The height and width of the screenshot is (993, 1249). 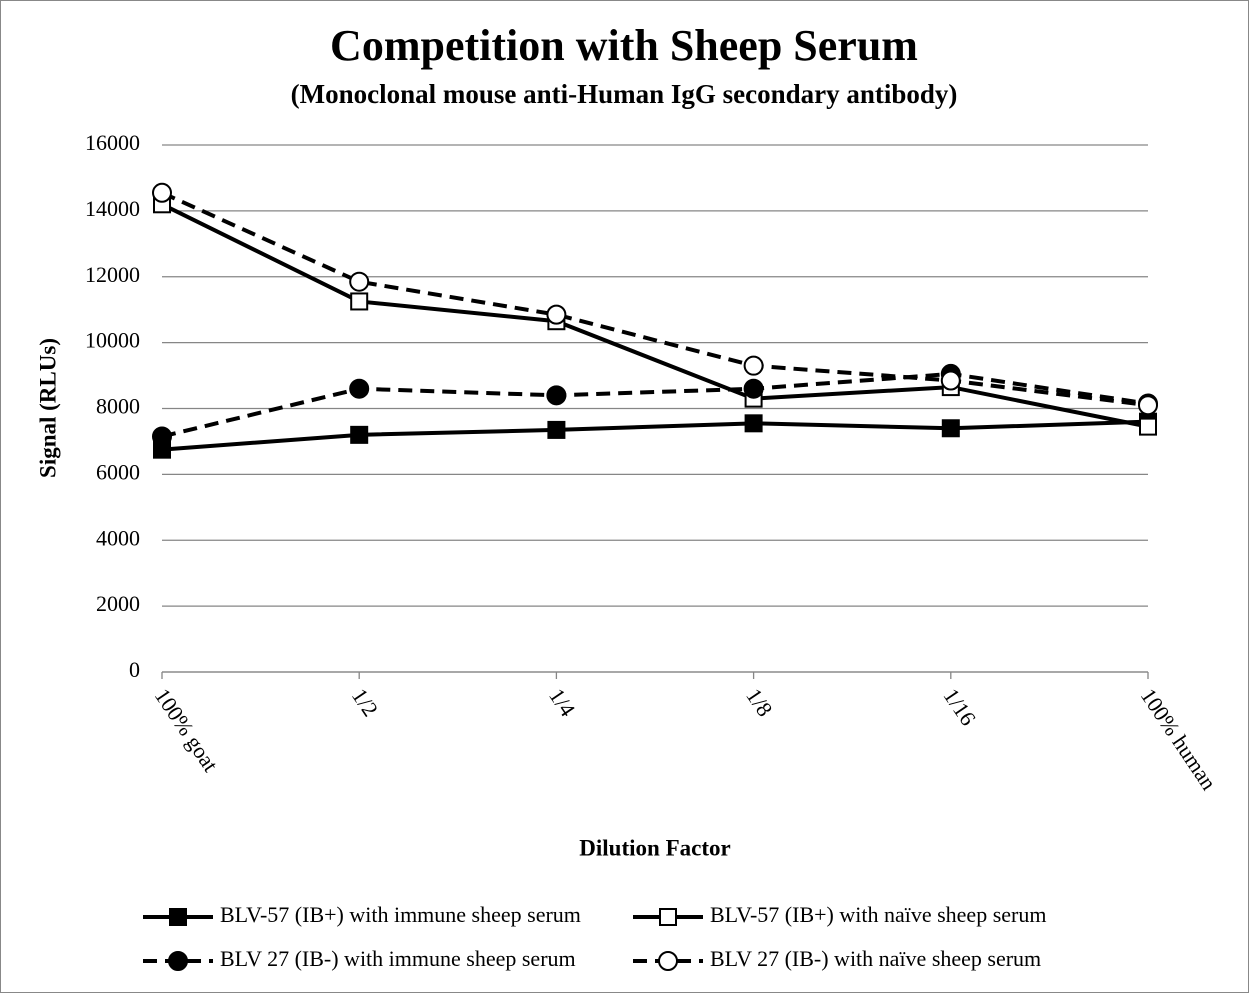 What do you see at coordinates (398, 958) in the screenshot?
I see `legend-label: BLV 27 (IB-) with immune sheep serum` at bounding box center [398, 958].